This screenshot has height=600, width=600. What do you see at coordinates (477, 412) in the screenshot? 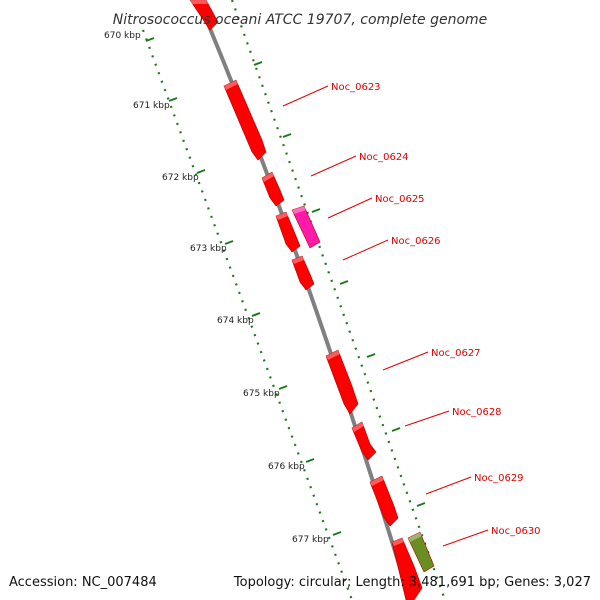
I see `gene-label: Noc_0628` at bounding box center [477, 412].